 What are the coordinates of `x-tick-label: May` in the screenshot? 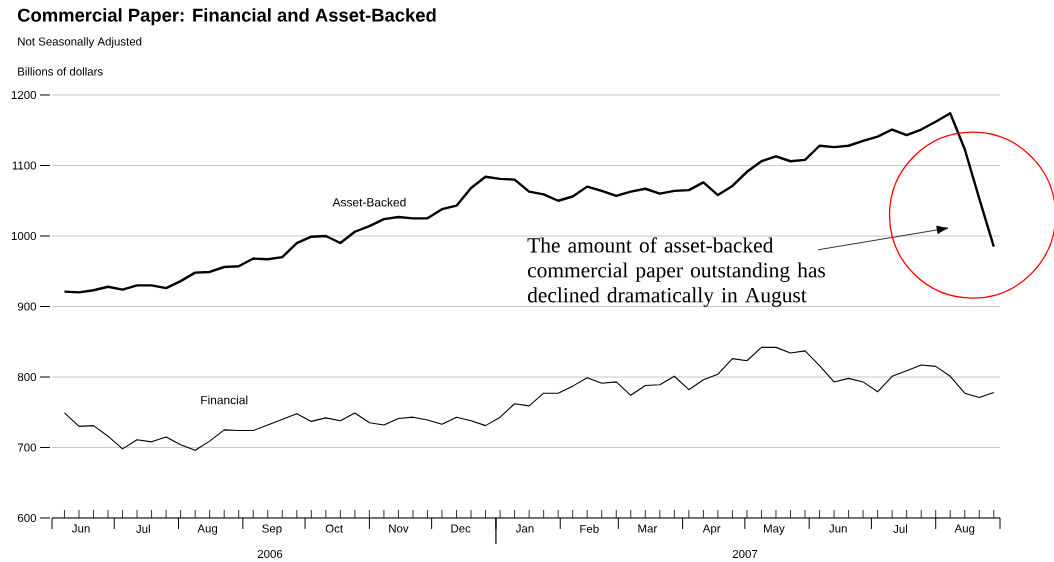 It's located at (774, 529).